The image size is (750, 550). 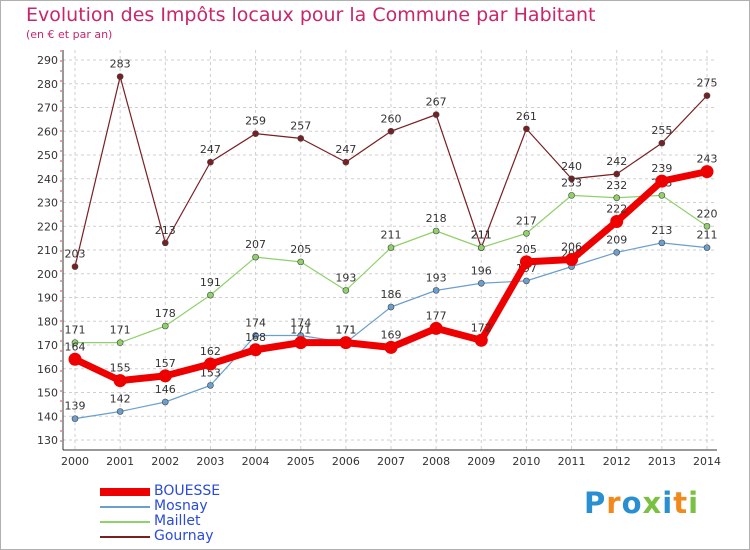 I want to click on point-gournay-2008, so click(x=436, y=114).